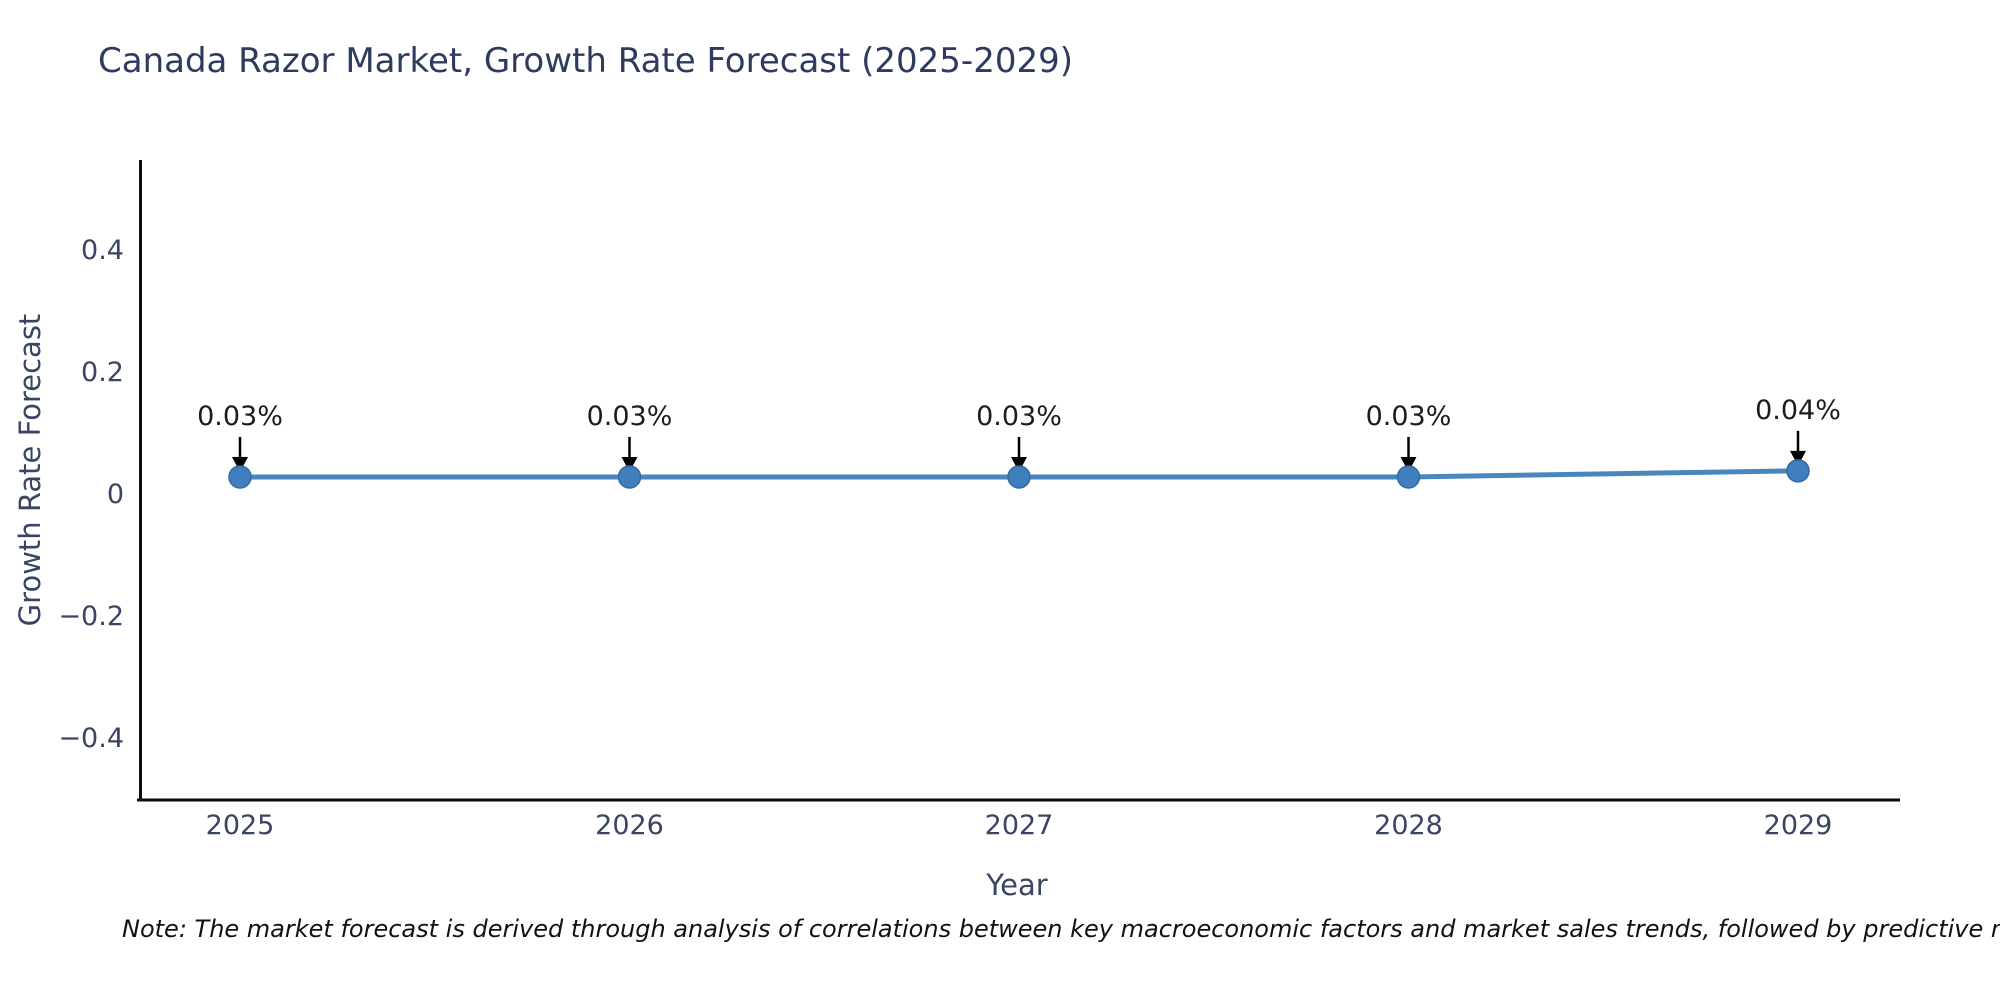  What do you see at coordinates (1798, 825) in the screenshot?
I see `x-tick-label: 2029` at bounding box center [1798, 825].